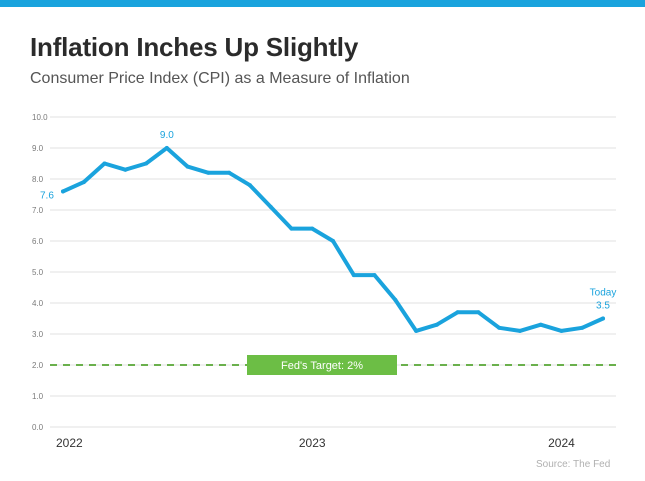  I want to click on y-tick-label: 9.0, so click(38, 148).